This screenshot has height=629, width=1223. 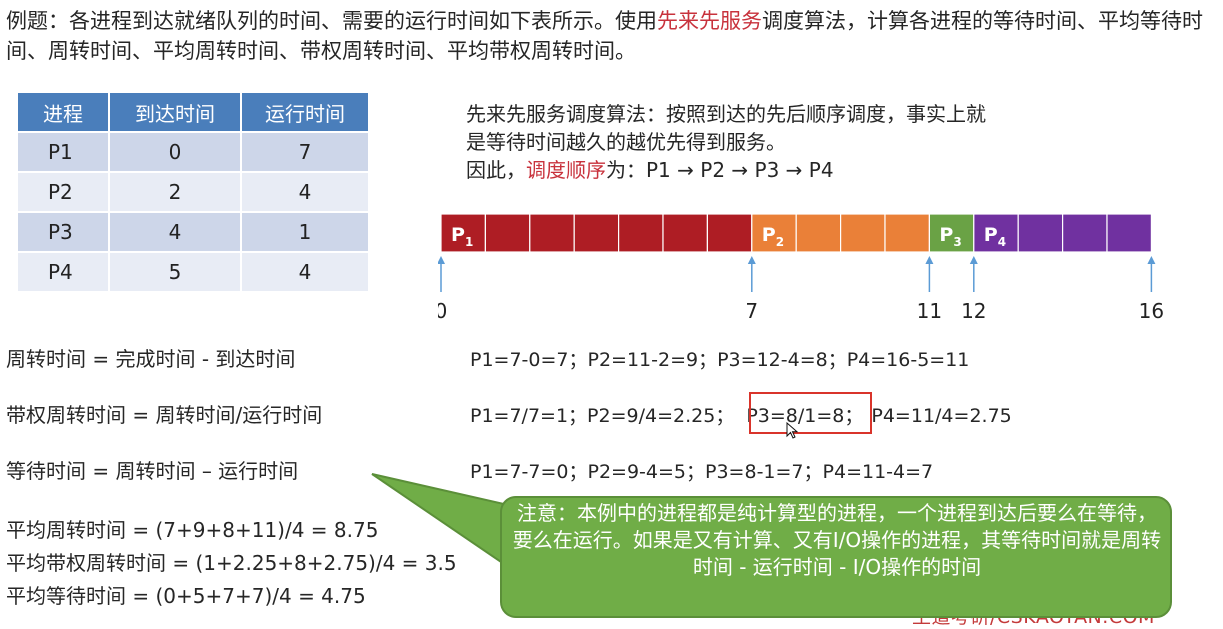 I want to click on intro-text-1: 例题：各进程到达就绪队列的时间、需要的运行时间如下表所示。使用, so click(x=331, y=21).